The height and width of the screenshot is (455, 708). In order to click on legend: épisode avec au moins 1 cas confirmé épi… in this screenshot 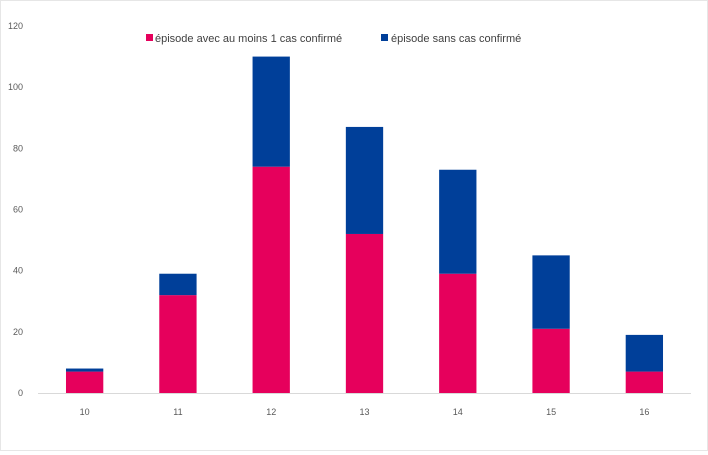, I will do `click(333, 39)`.